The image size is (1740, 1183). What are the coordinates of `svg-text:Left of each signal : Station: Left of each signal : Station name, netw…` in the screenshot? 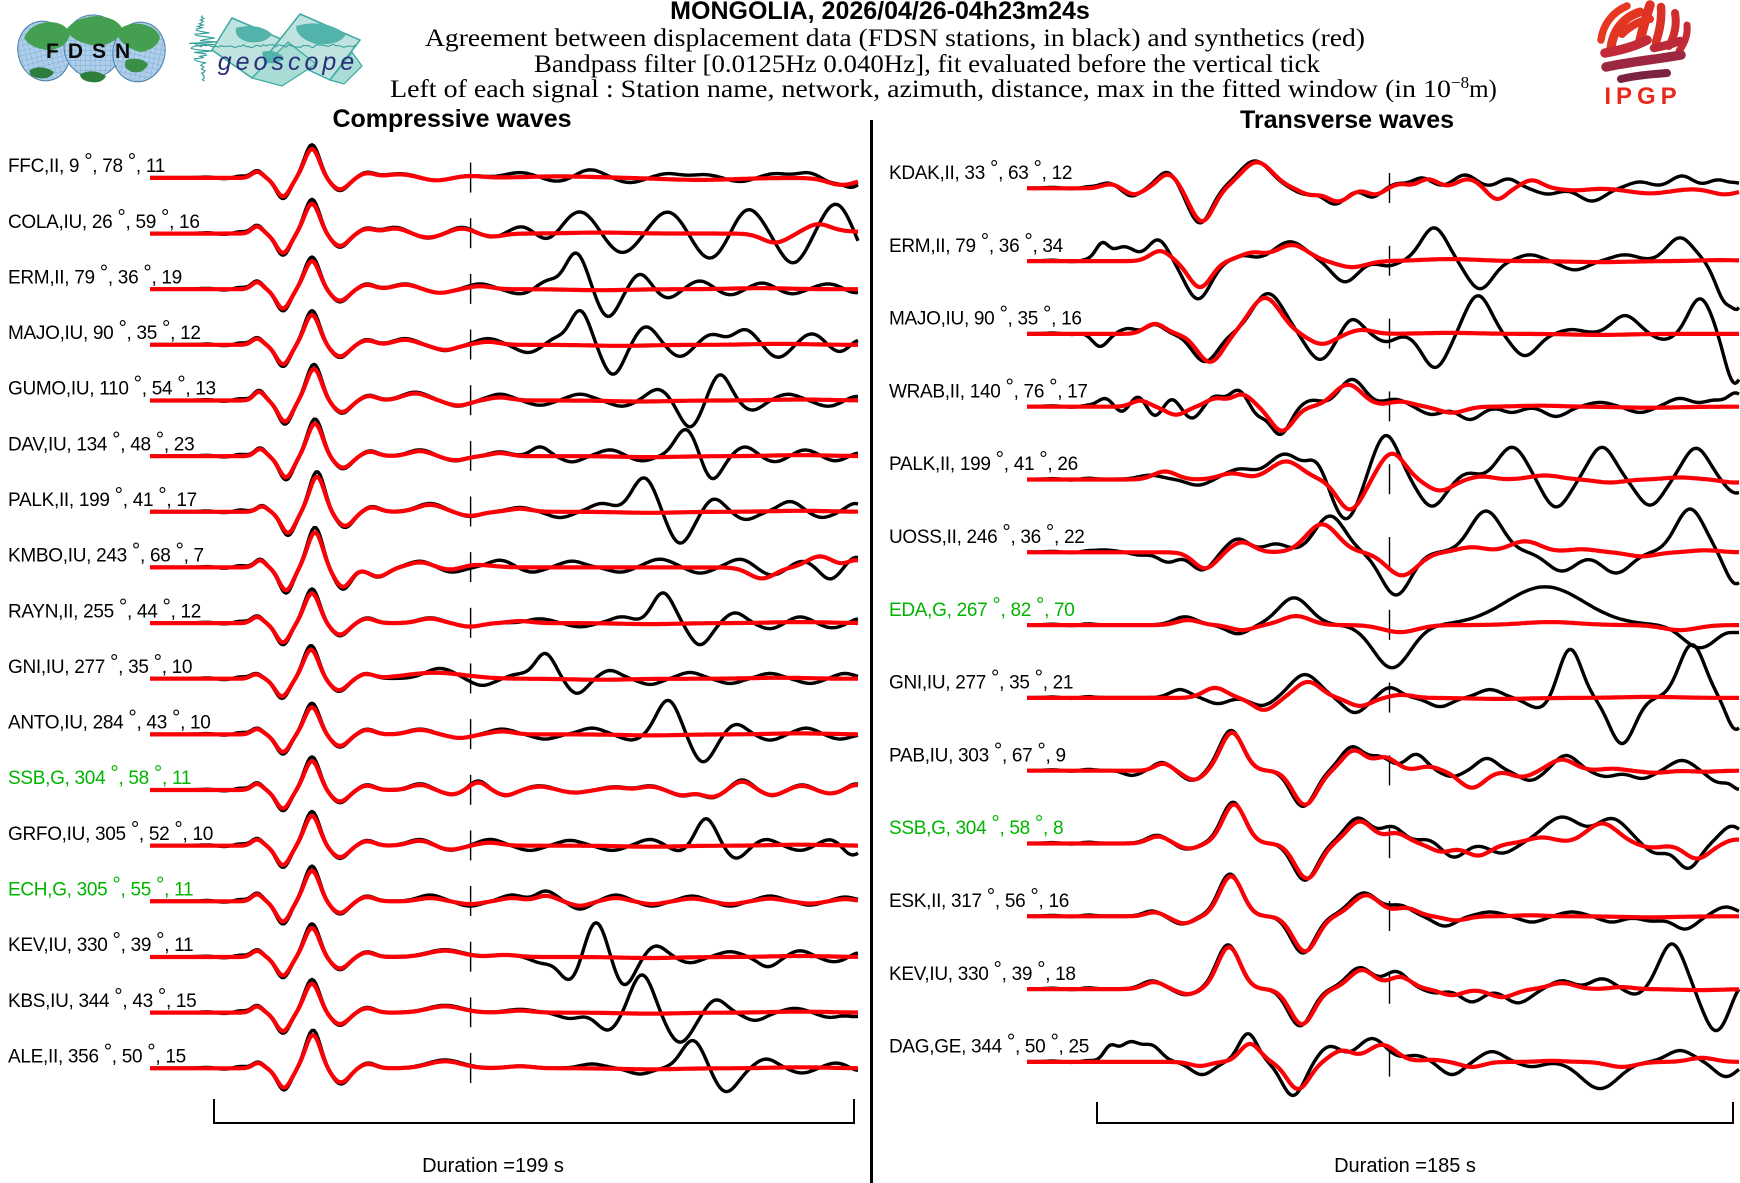 It's located at (943, 88).